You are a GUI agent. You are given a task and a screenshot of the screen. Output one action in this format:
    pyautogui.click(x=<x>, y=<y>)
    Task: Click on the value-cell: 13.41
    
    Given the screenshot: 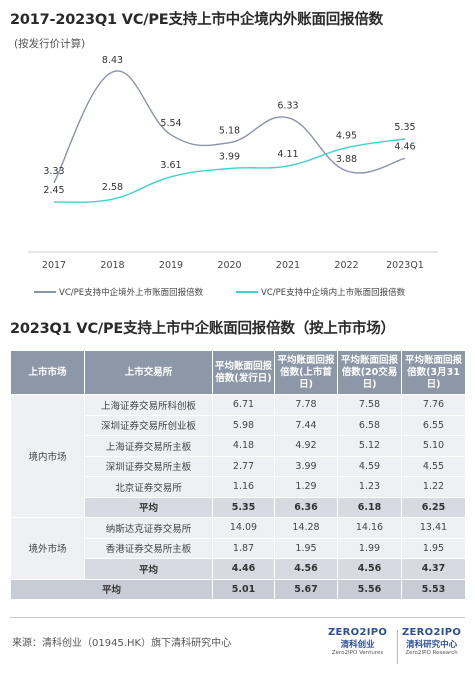 What is the action you would take?
    pyautogui.click(x=433, y=528)
    